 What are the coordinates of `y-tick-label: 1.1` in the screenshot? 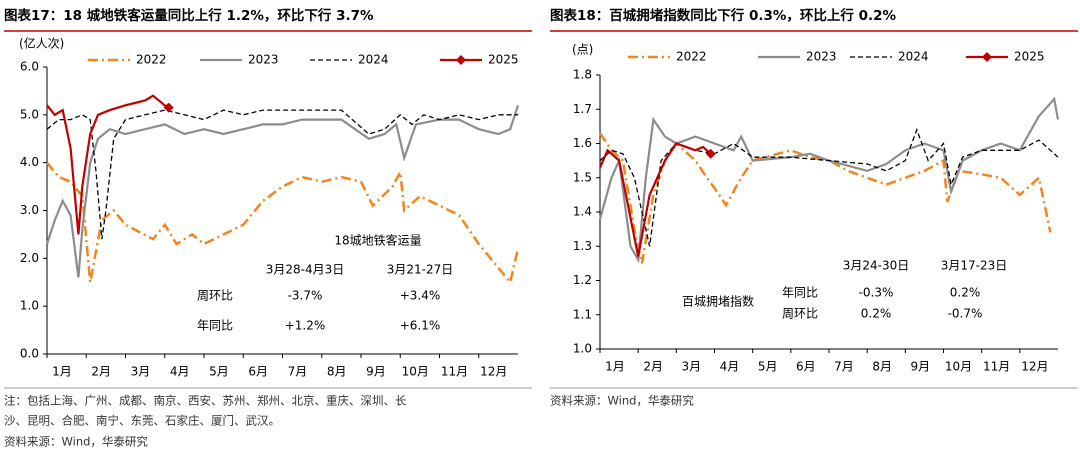 It's located at (582, 314).